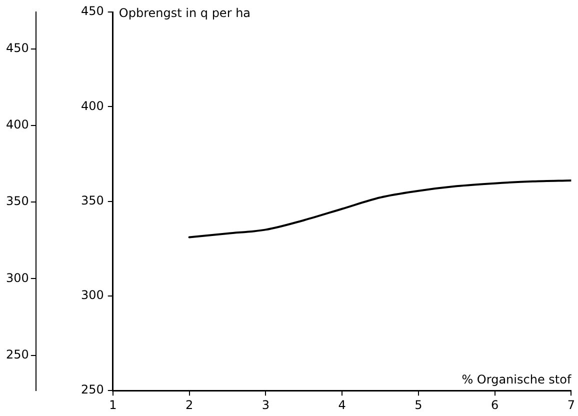 The width and height of the screenshot is (578, 416). What do you see at coordinates (571, 405) in the screenshot?
I see `x-tick-label: 7` at bounding box center [571, 405].